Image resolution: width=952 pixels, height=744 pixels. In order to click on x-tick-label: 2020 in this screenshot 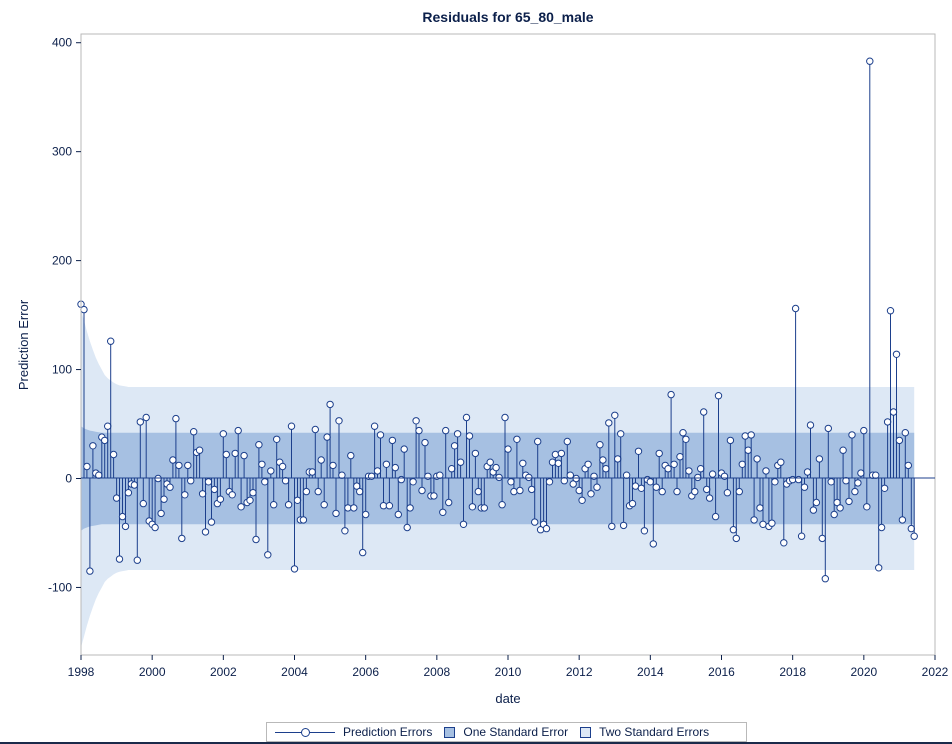, I will do `click(863, 672)`.